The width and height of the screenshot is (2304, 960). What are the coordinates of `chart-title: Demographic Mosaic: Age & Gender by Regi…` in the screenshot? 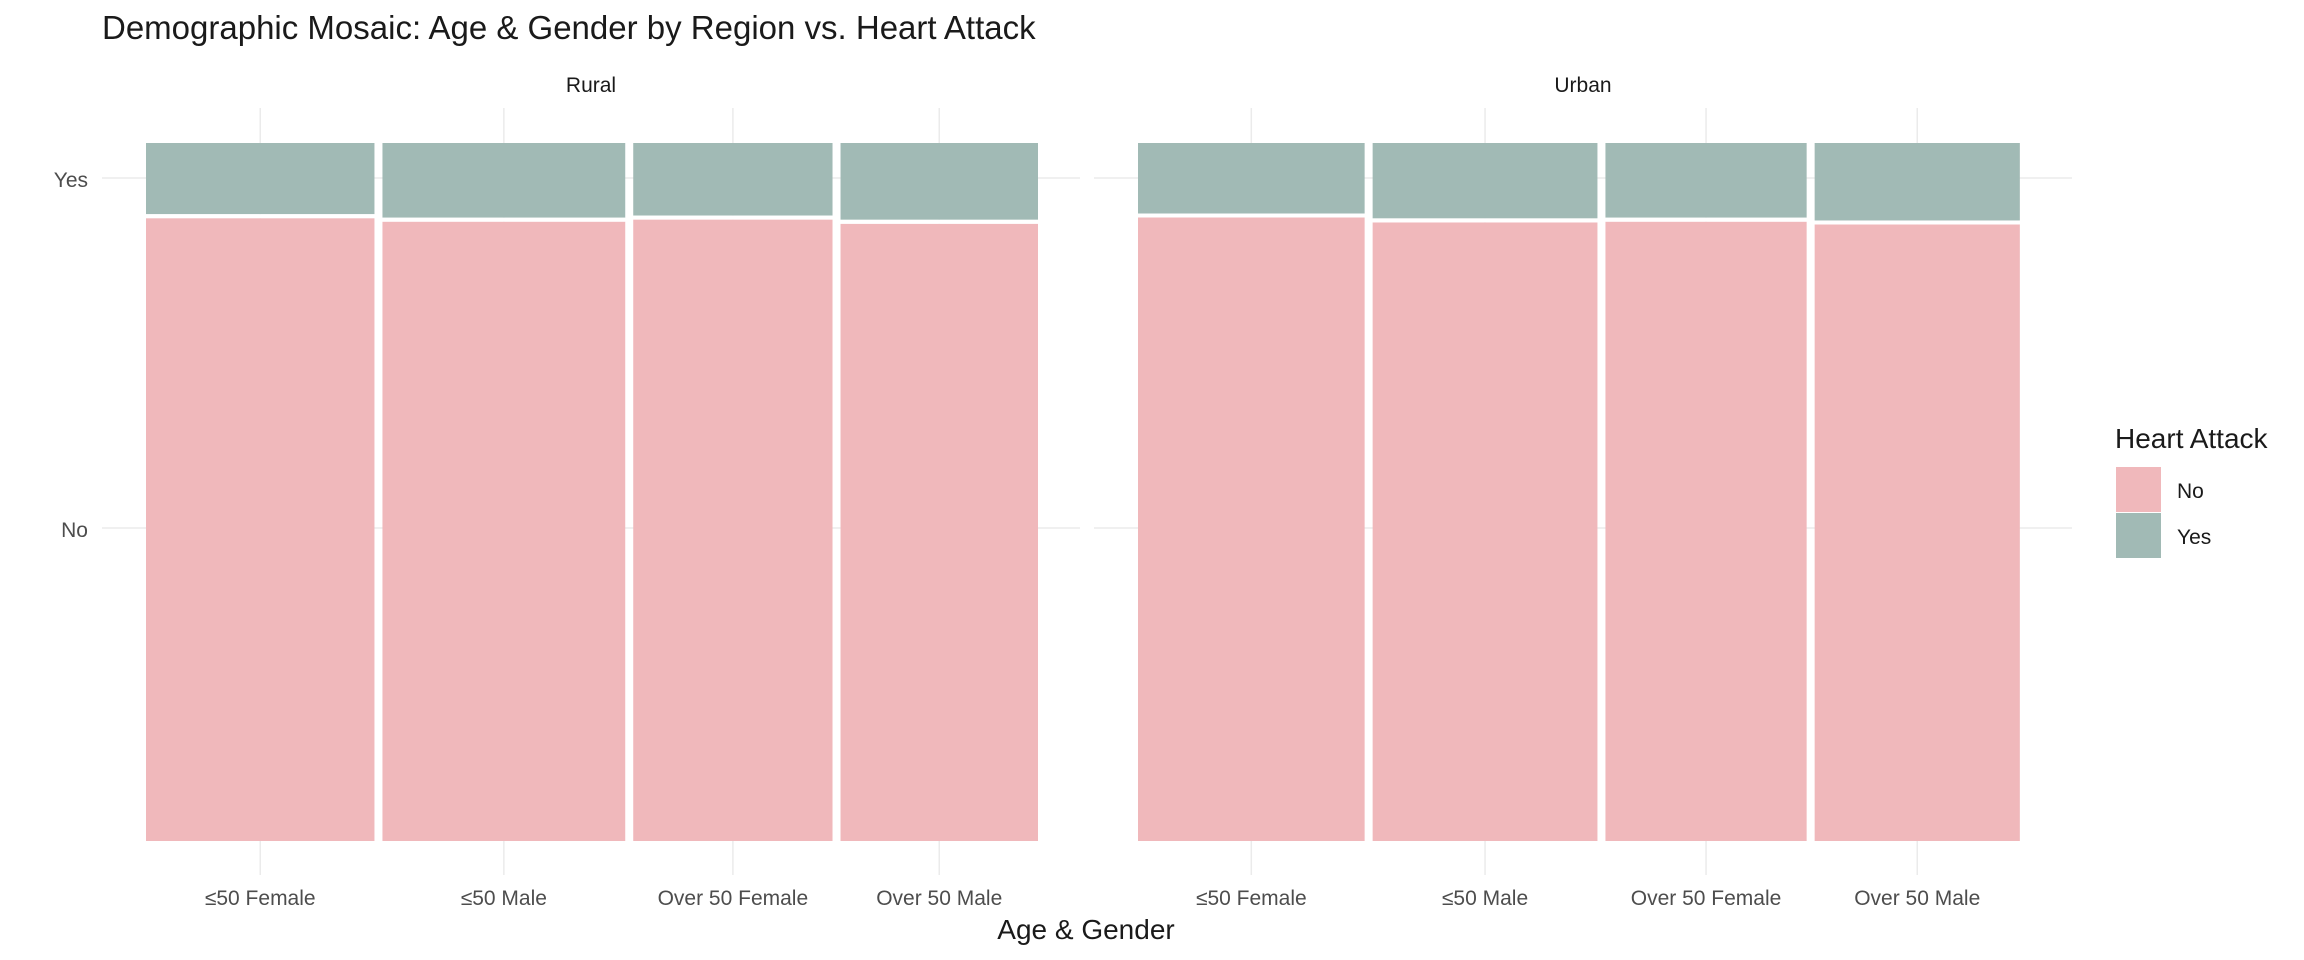 It's located at (569, 27).